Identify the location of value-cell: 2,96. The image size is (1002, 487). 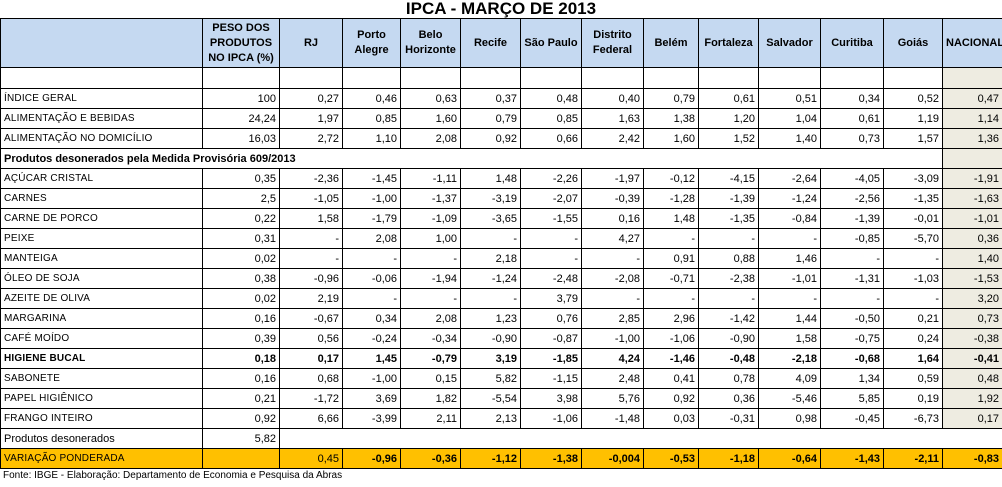
(671, 318).